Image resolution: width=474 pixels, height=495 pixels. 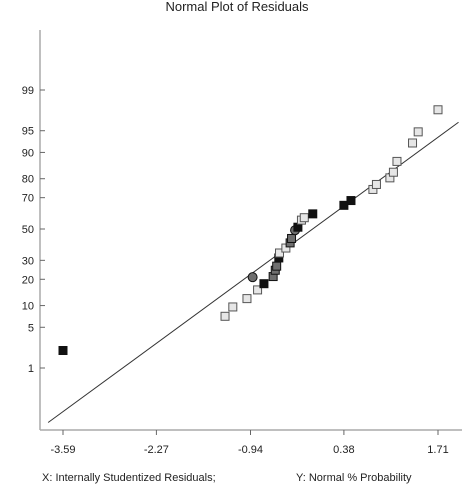 What do you see at coordinates (31, 369) in the screenshot?
I see `y-tick-label: 1` at bounding box center [31, 369].